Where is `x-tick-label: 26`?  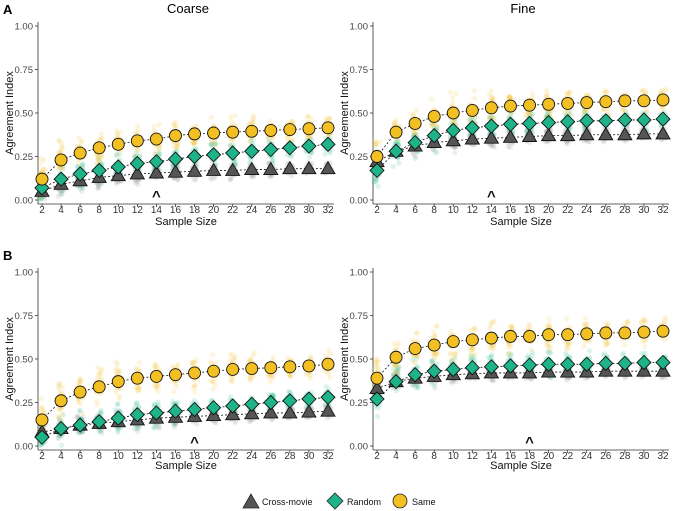 x-tick-label: 26 is located at coordinates (606, 210).